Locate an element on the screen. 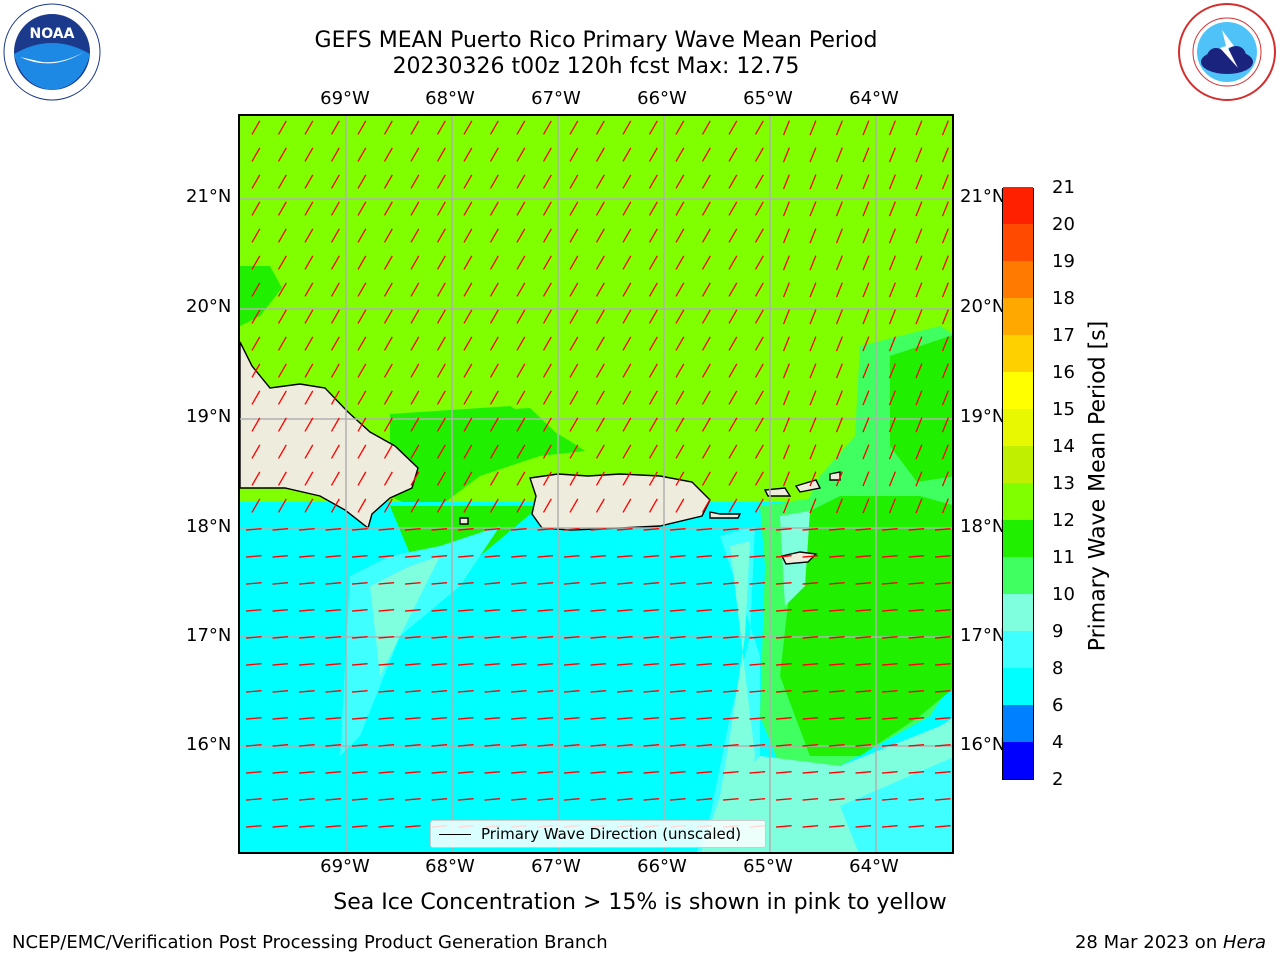  legend-label: Primary Wave Direction (unscaled) is located at coordinates (611, 834).